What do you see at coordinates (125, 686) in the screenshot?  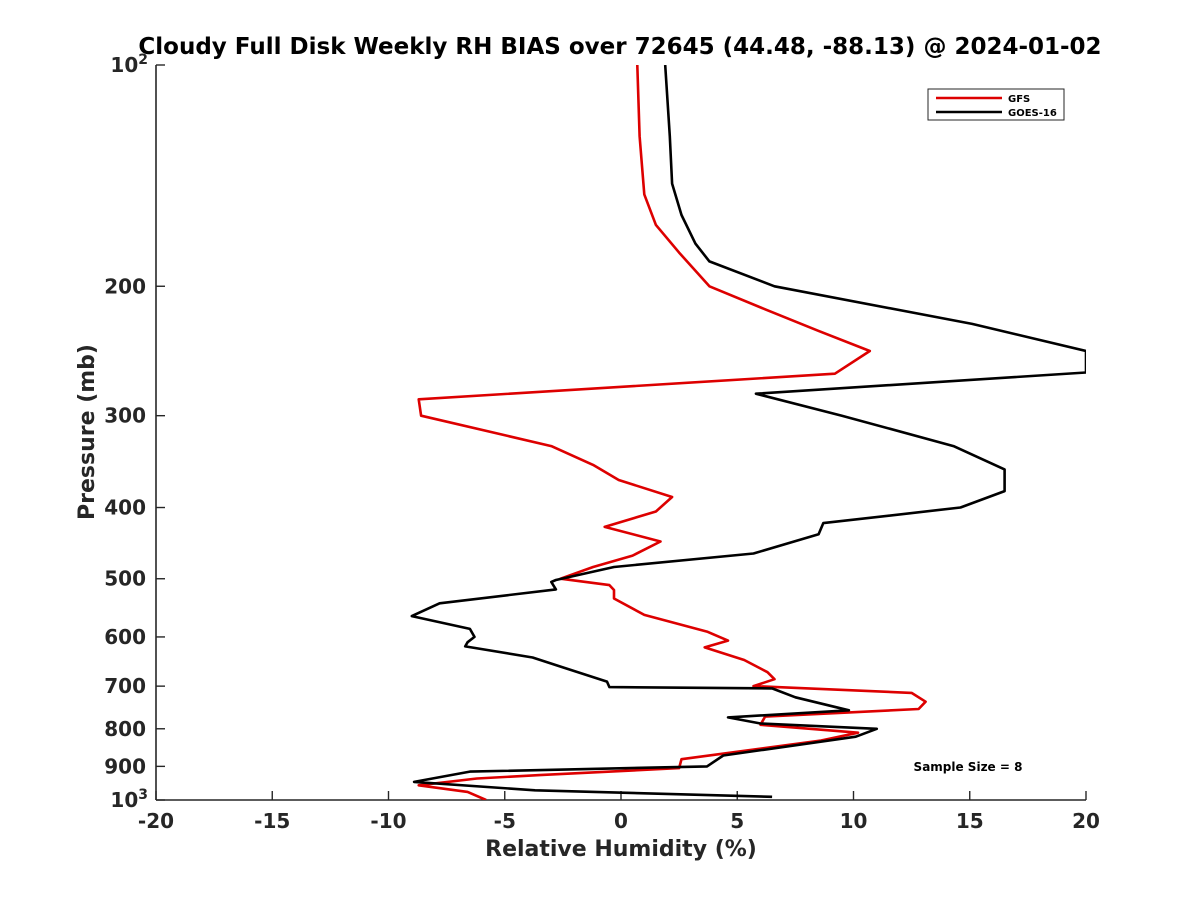 I see `y-tick-label: 700` at bounding box center [125, 686].